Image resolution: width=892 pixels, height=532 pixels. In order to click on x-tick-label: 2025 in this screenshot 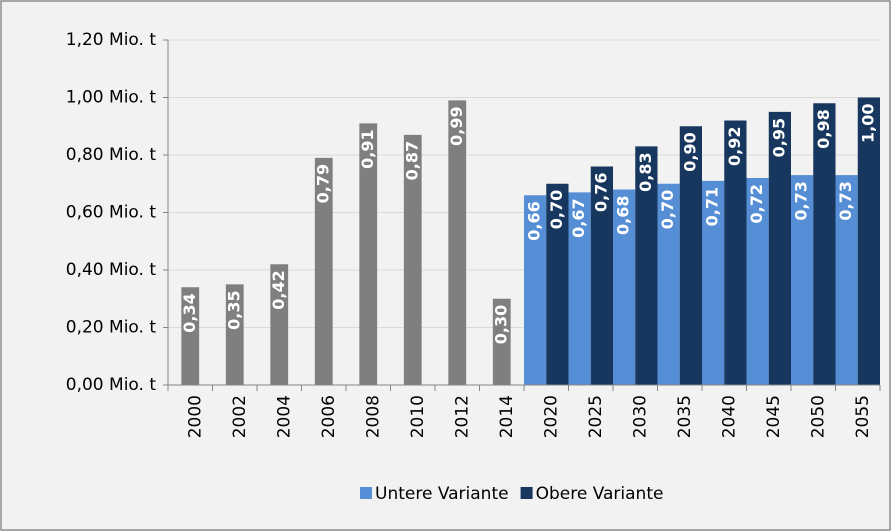, I will do `click(596, 416)`.